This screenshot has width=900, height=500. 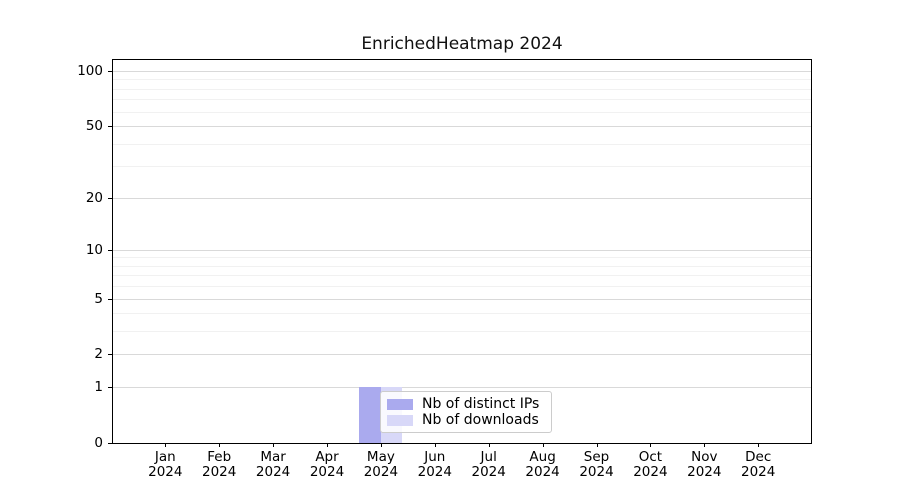 I want to click on x-tick-label-oct: Oct 2024, so click(x=650, y=465).